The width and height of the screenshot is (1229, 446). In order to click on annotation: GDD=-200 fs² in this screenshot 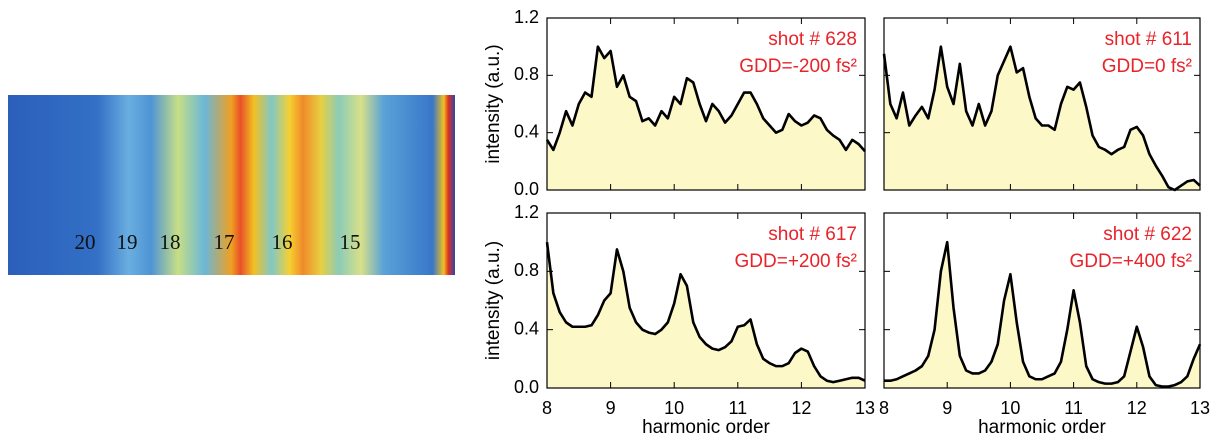, I will do `click(798, 66)`.